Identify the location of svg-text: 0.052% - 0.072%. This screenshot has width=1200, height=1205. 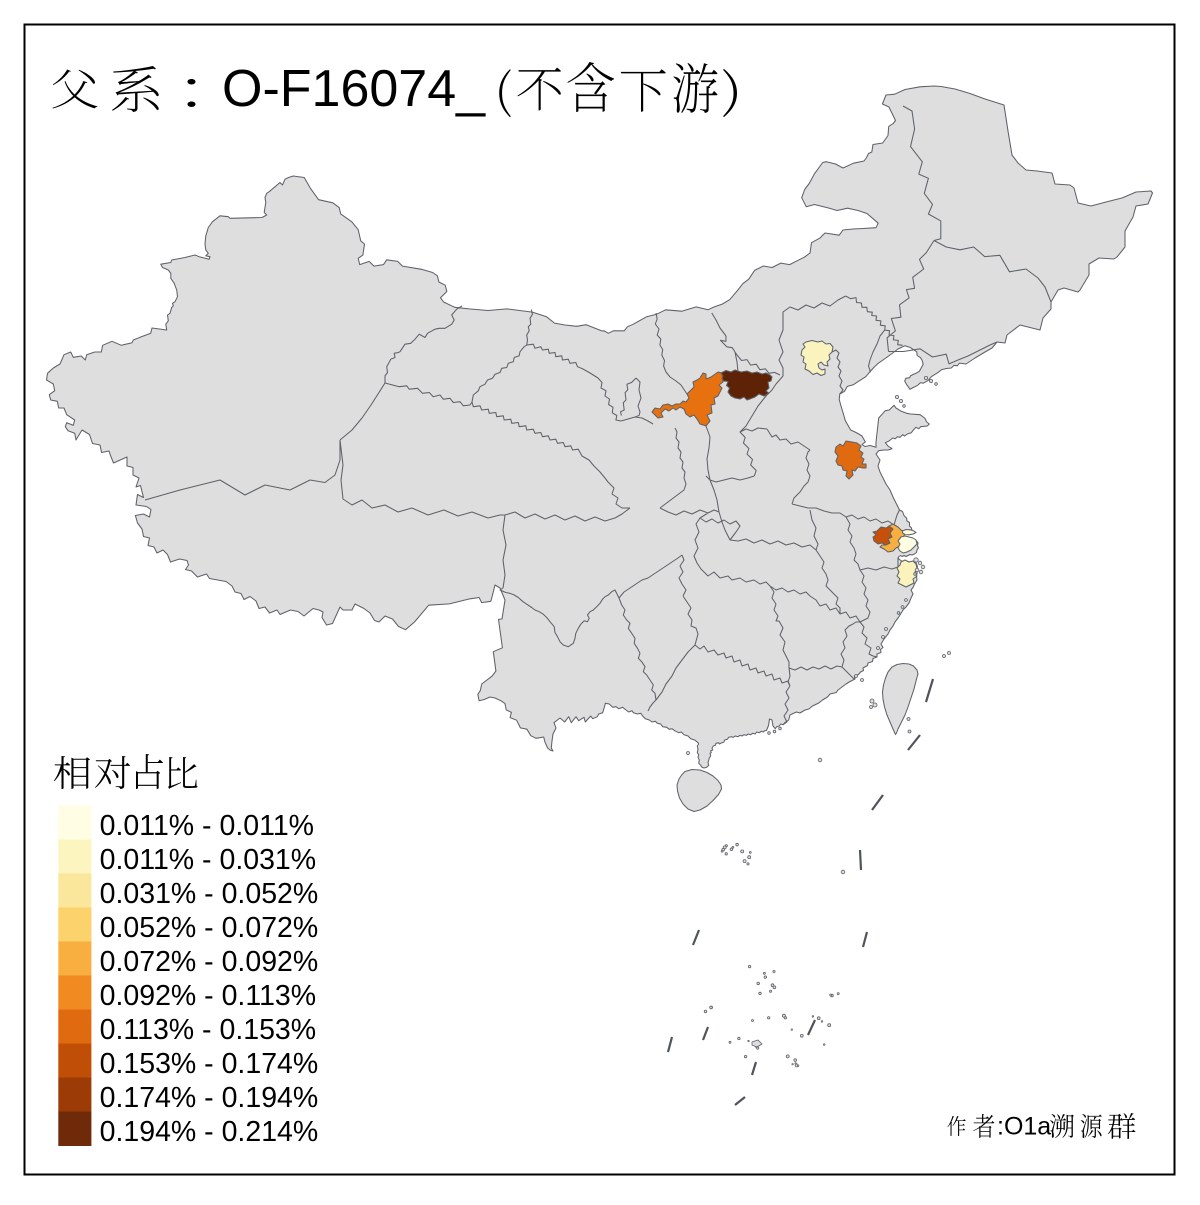
(209, 928).